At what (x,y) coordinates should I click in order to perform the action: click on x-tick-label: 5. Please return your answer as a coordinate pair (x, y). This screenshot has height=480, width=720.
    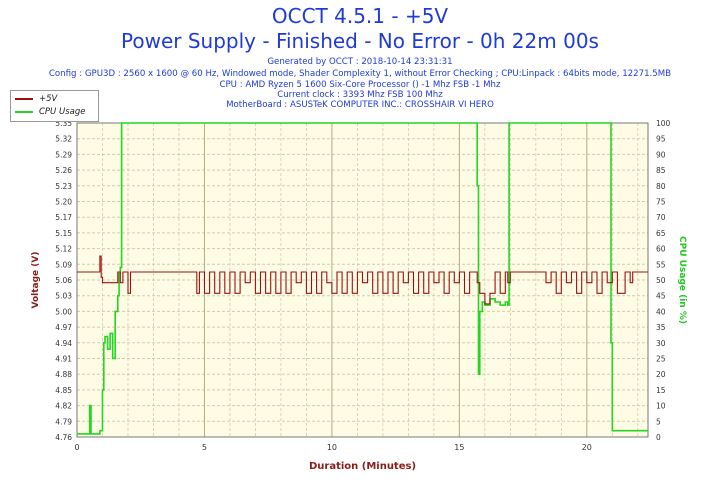
    Looking at the image, I should click on (204, 447).